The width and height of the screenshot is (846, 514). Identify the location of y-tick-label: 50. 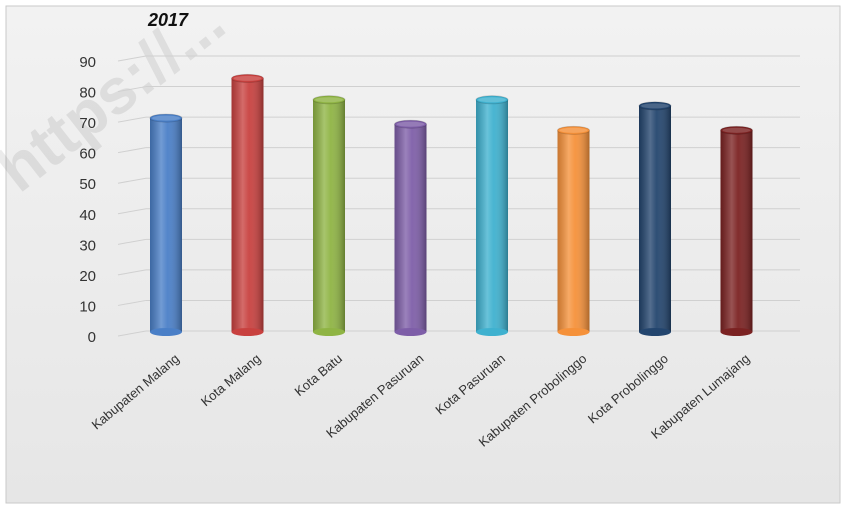
(87, 184).